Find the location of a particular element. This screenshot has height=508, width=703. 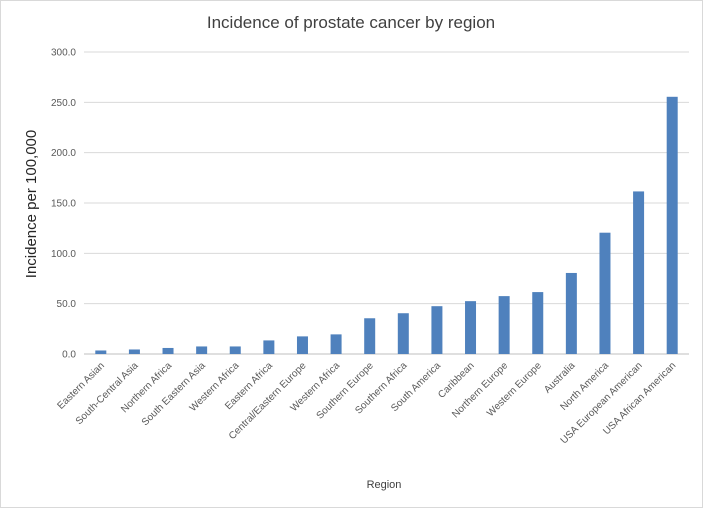

x-category-label: Southern Europe is located at coordinates (346, 391).